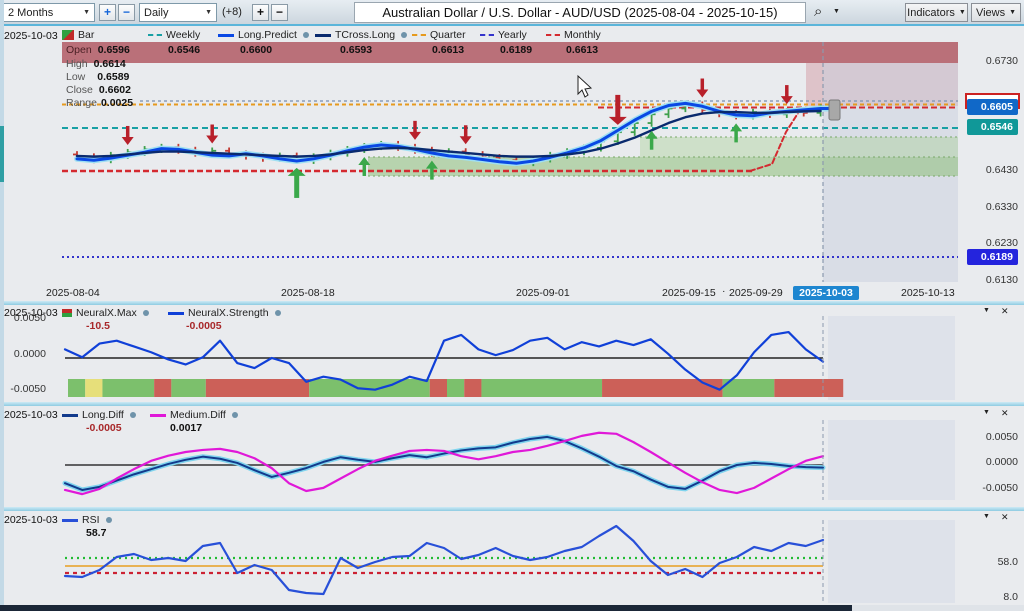 The image size is (1024, 611). Describe the element at coordinates (543, 293) in the screenshot. I see `xlabel-2025-09-01: 2025-09-01` at that location.